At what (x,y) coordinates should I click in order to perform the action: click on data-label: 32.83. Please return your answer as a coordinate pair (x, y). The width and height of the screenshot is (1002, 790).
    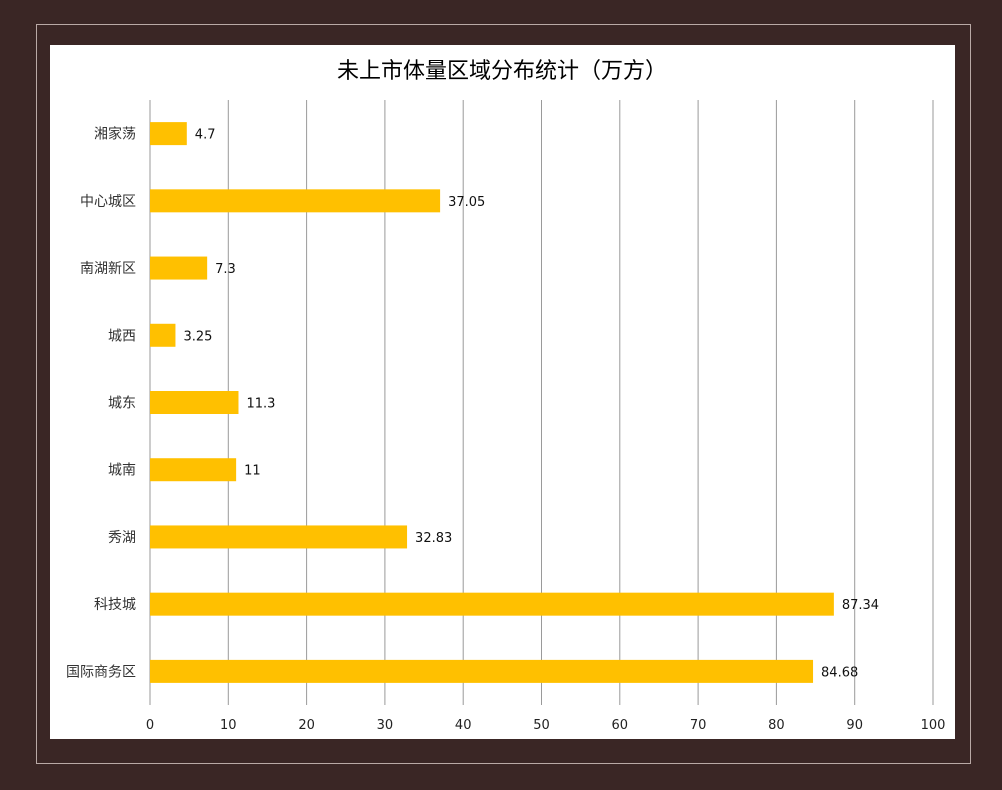
    Looking at the image, I should click on (433, 538).